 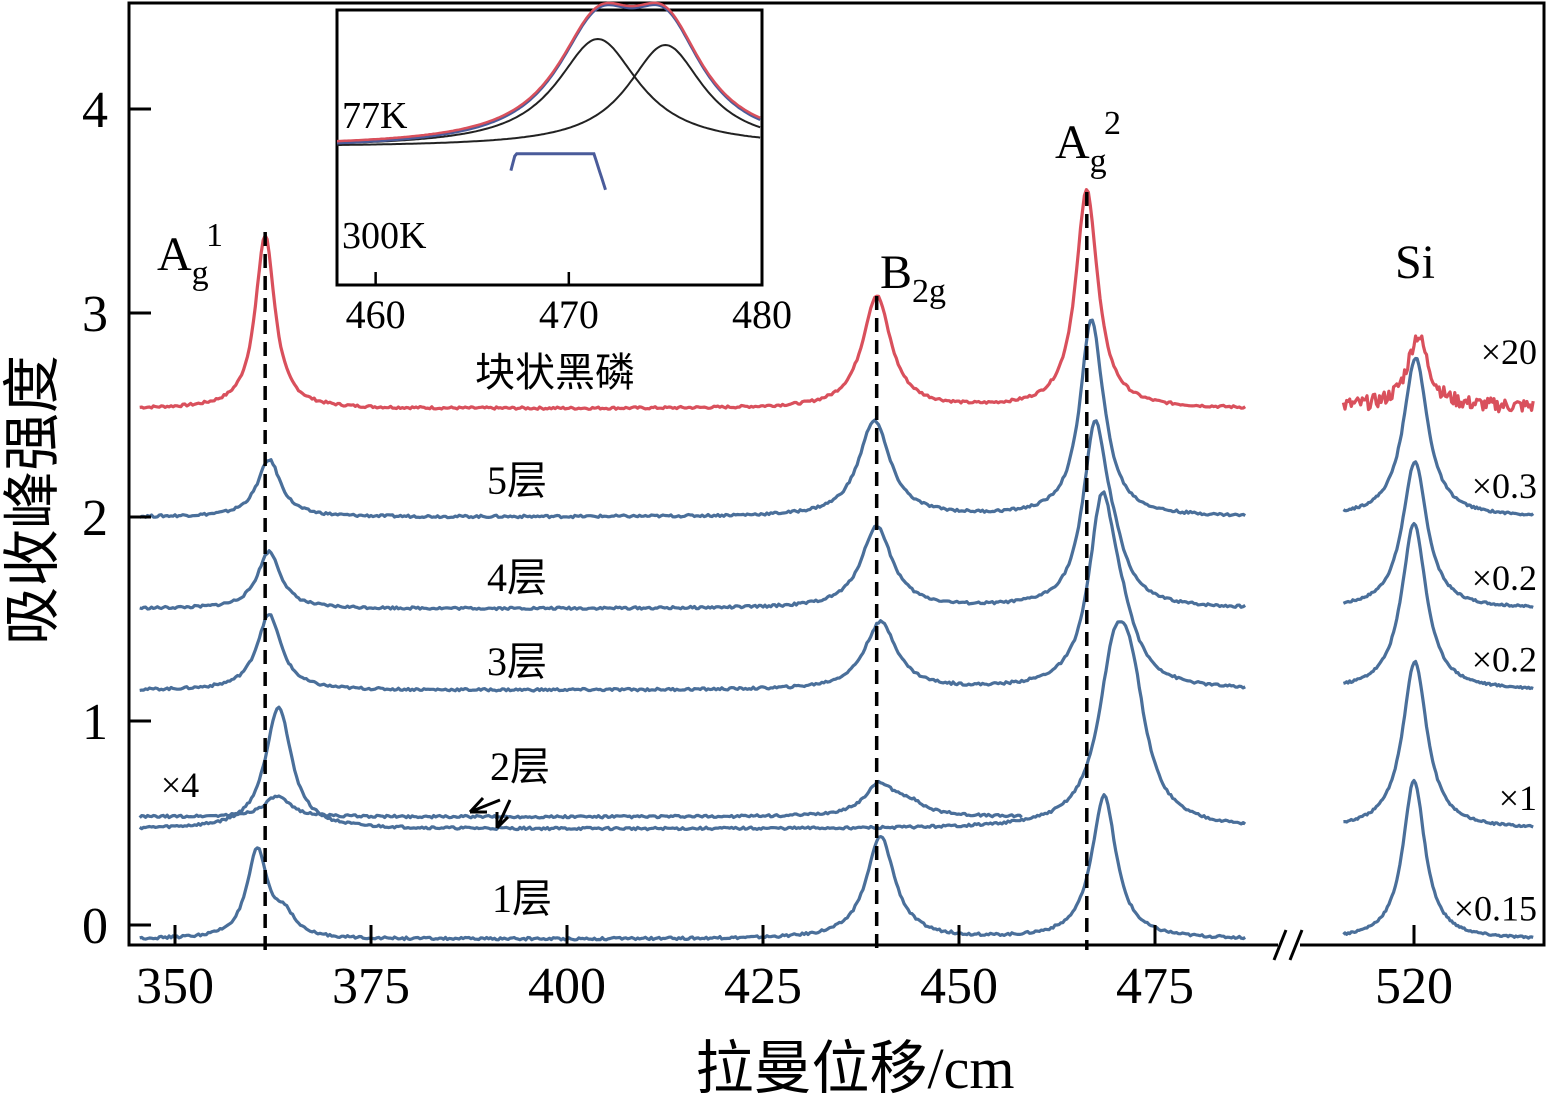 What do you see at coordinates (855, 1068) in the screenshot?
I see `x-axis-label: 拉曼位移/cm` at bounding box center [855, 1068].